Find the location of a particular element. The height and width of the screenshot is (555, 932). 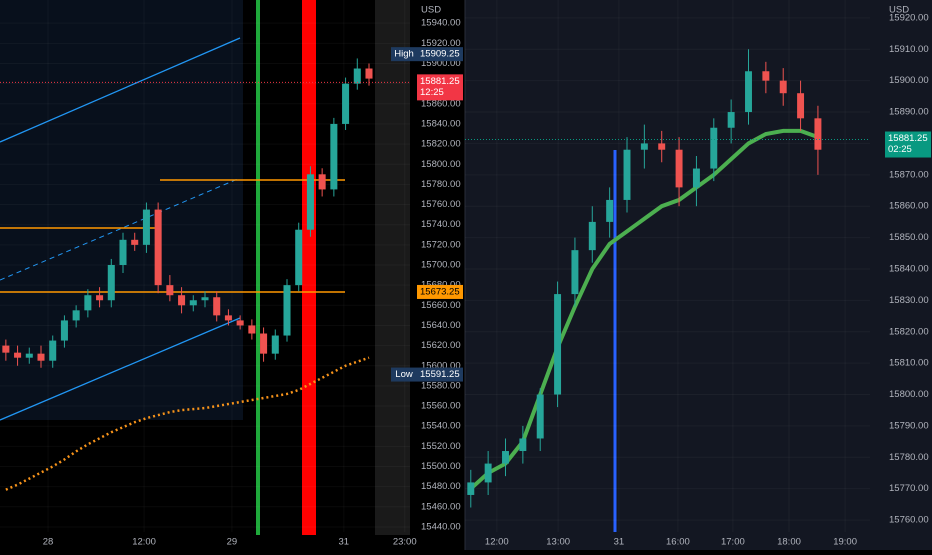

currency: USD is located at coordinates (899, 10).